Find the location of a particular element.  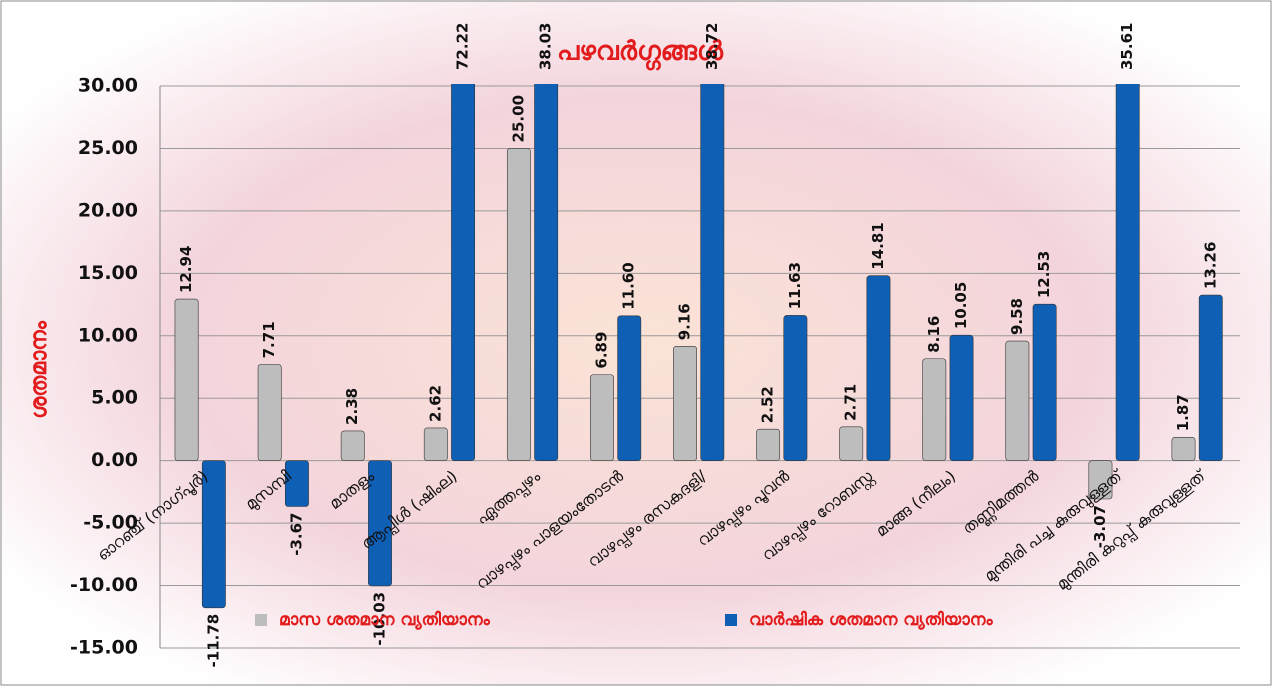

value-label: 6.89 is located at coordinates (601, 350).